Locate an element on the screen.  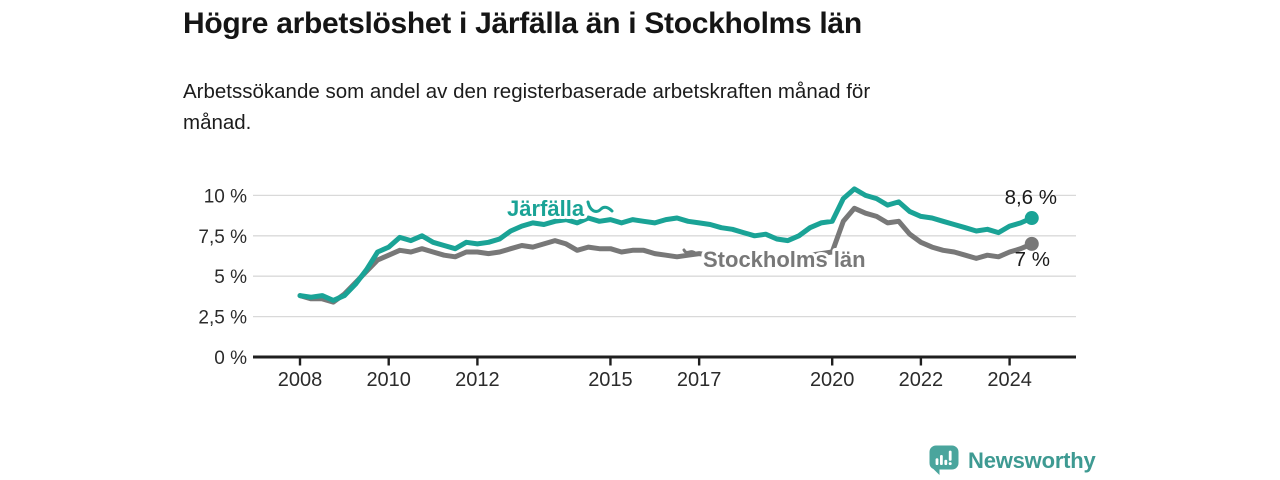
series-line-jarfalla is located at coordinates (666, 244).